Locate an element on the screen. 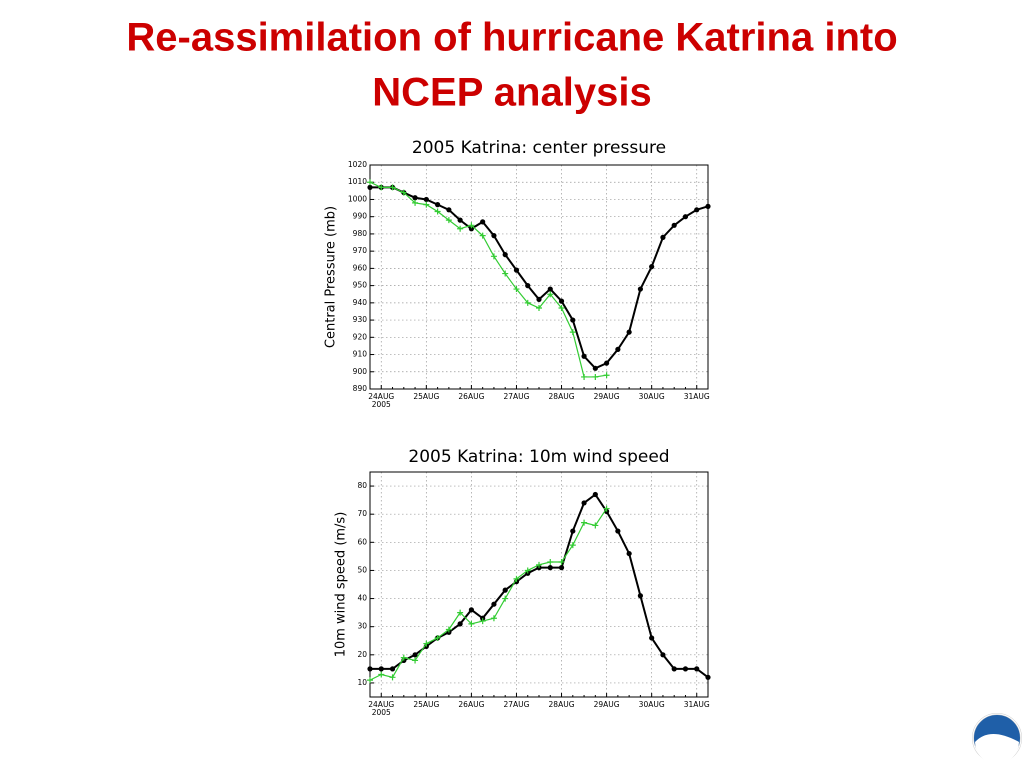  noaa-logo is located at coordinates (997, 738).